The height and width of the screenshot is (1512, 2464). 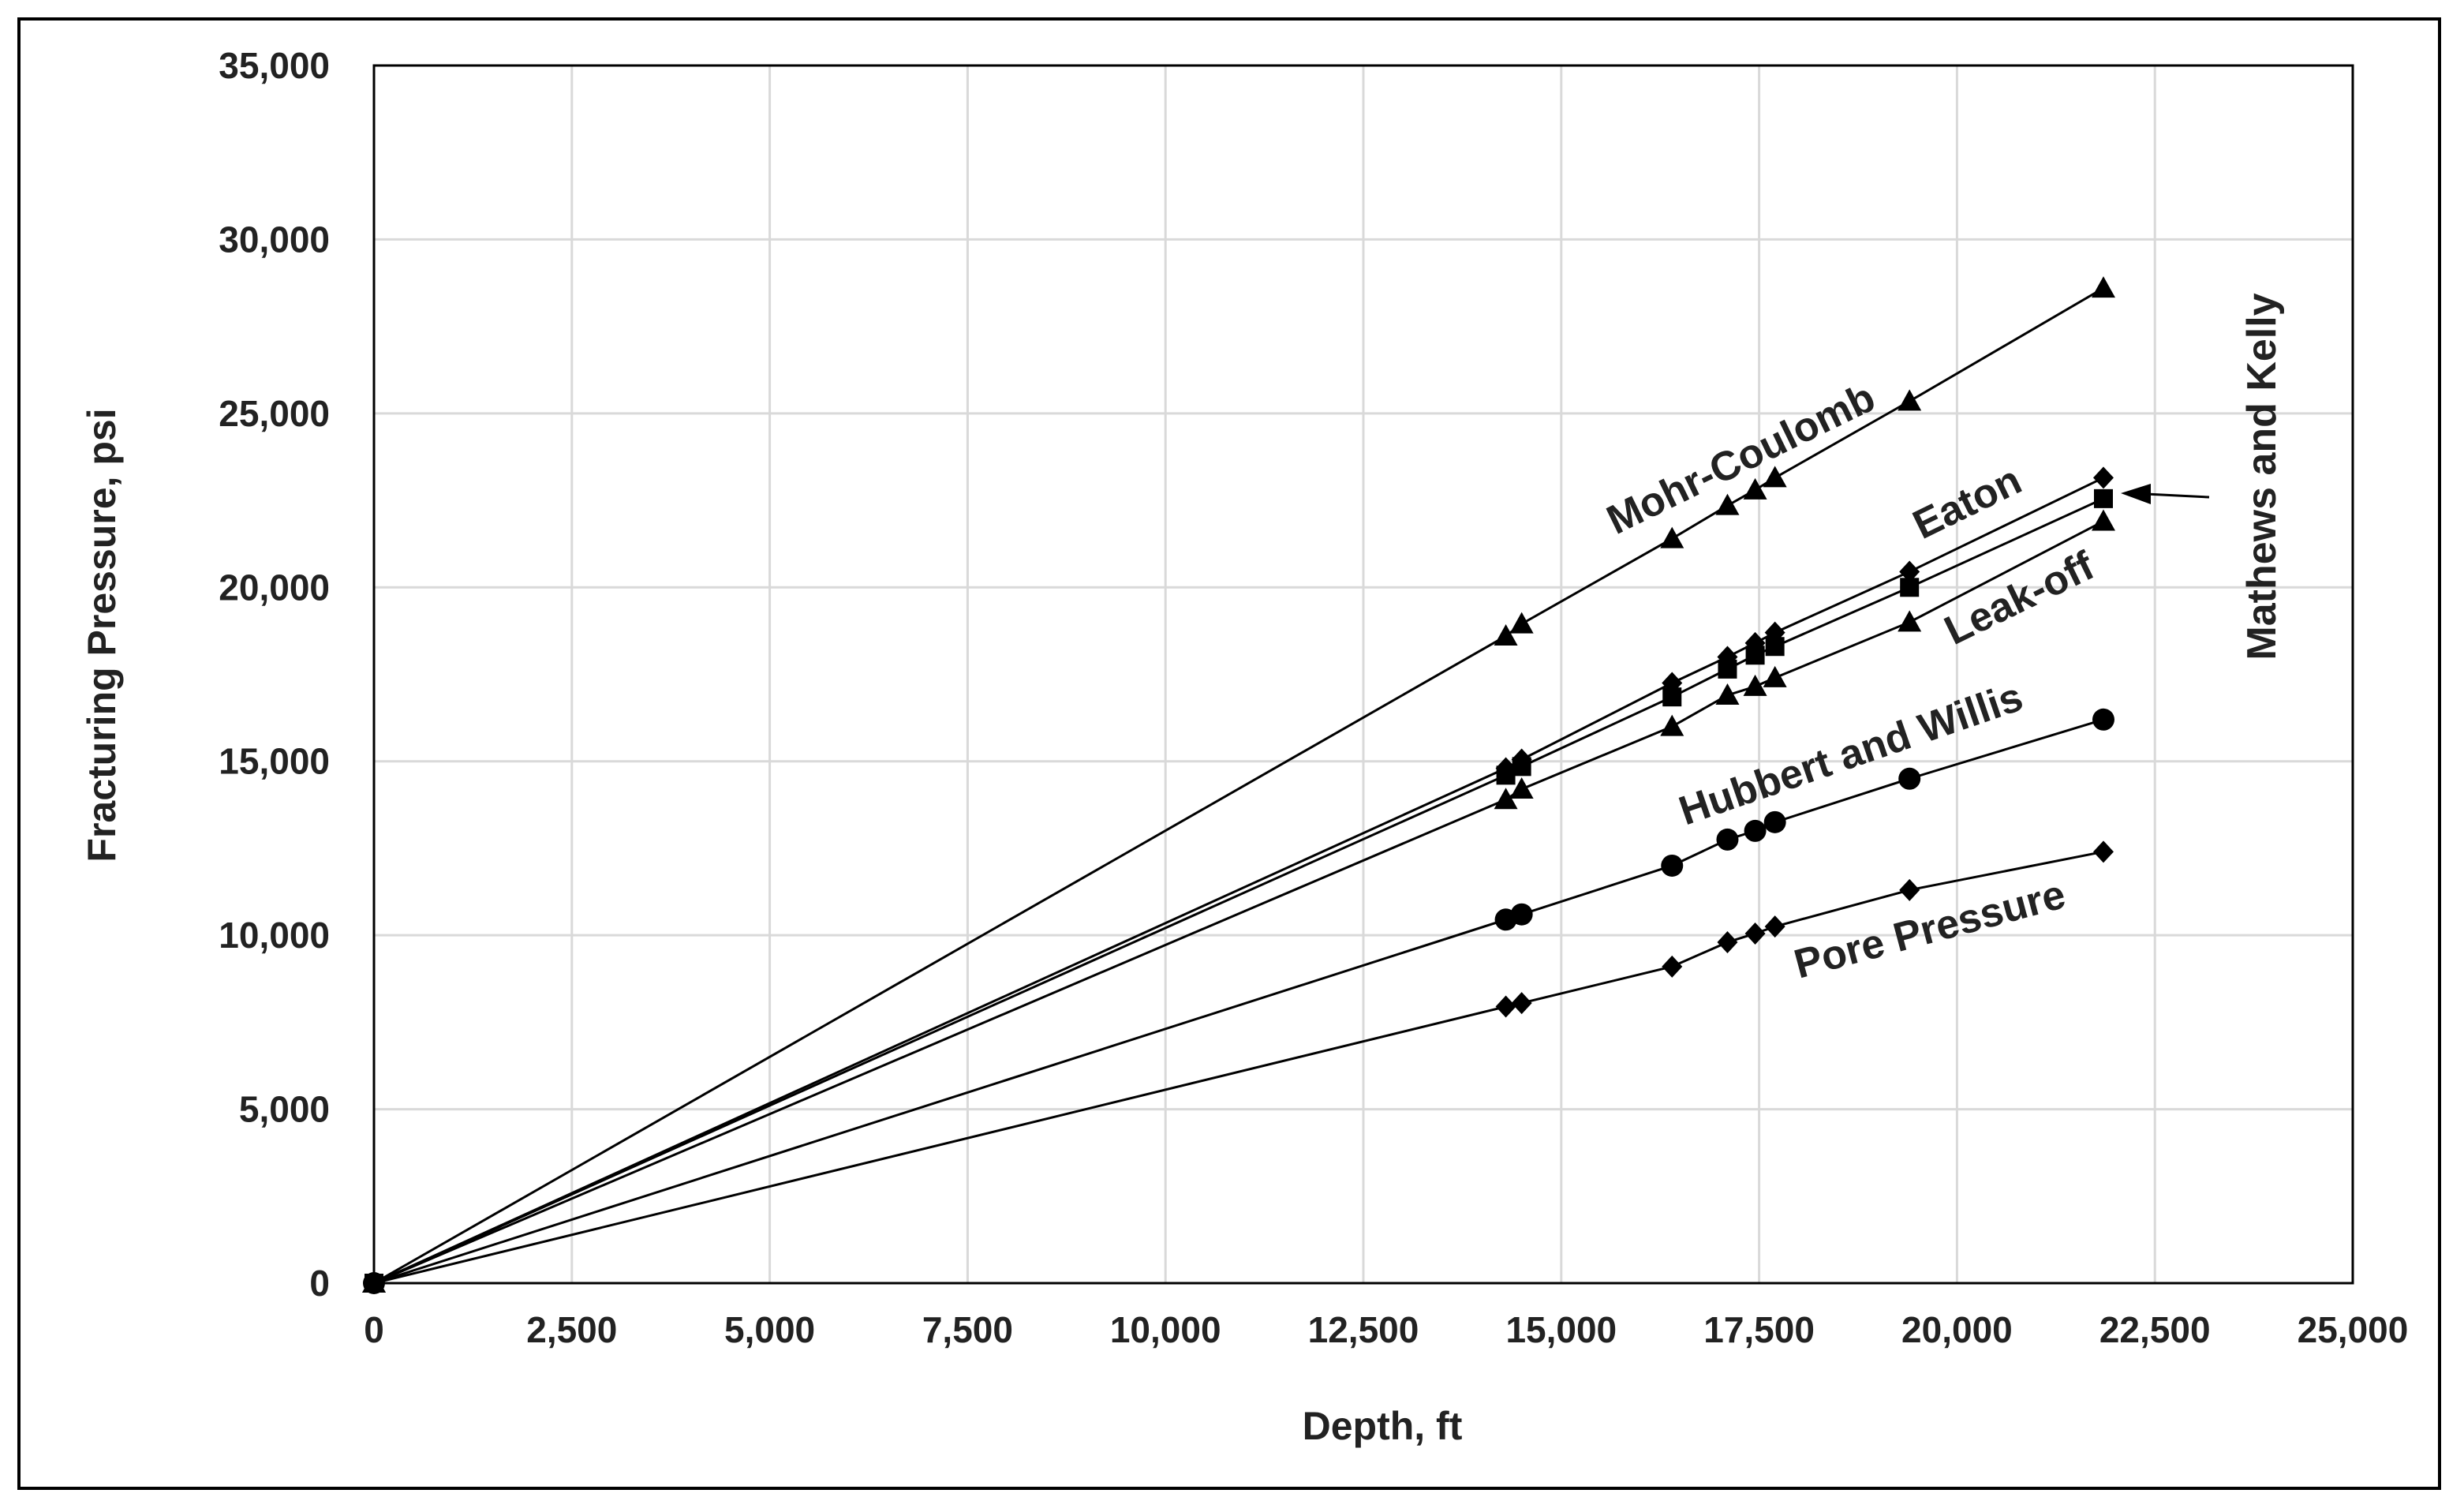 I want to click on y-tick-label: 20,000, so click(x=274, y=587).